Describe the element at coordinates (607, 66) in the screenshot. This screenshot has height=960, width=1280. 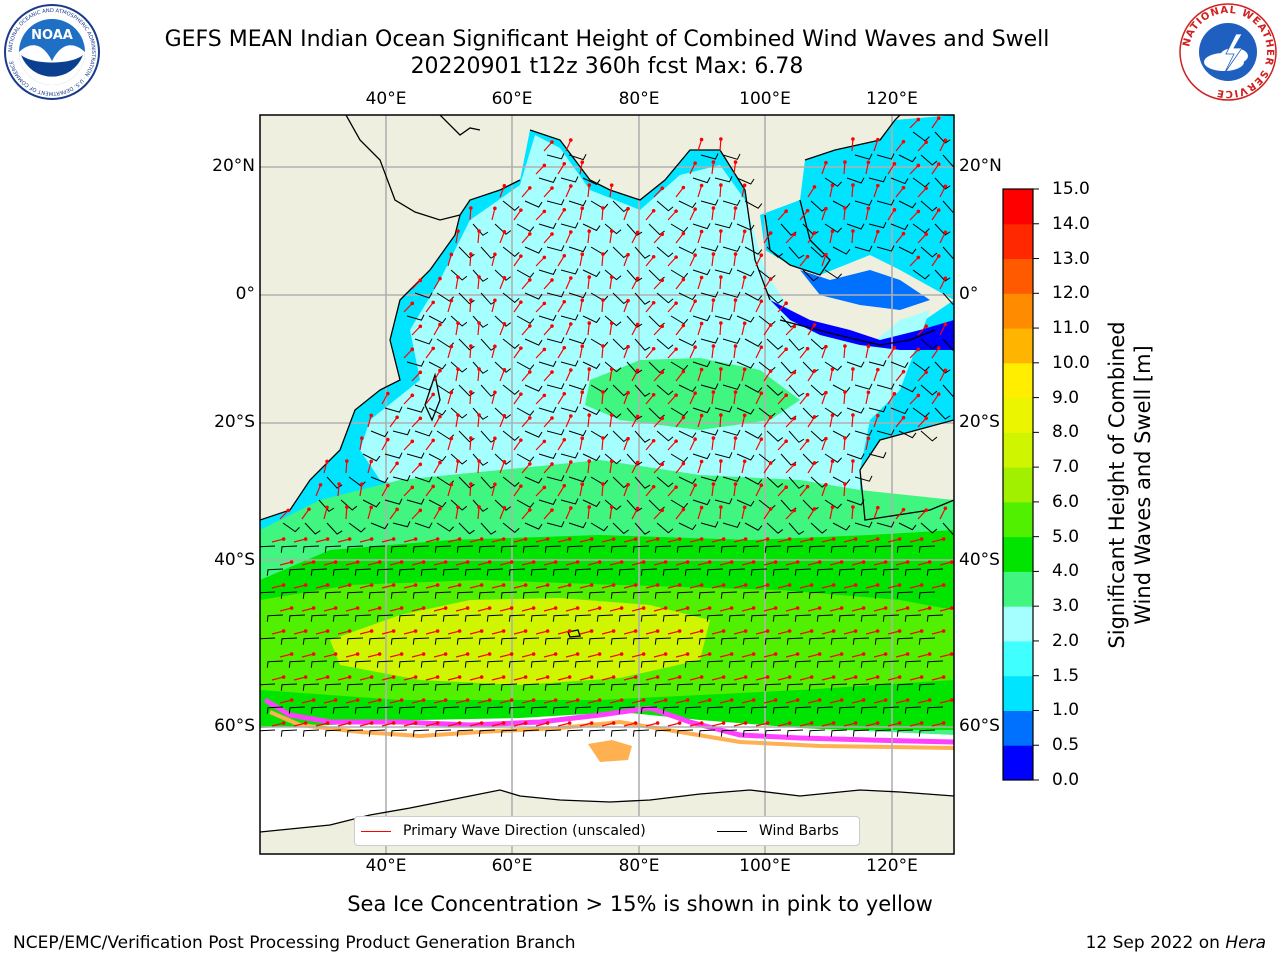
I see `title-line-2: 20220901 t12z 360h fcst Max: 6.78` at that location.